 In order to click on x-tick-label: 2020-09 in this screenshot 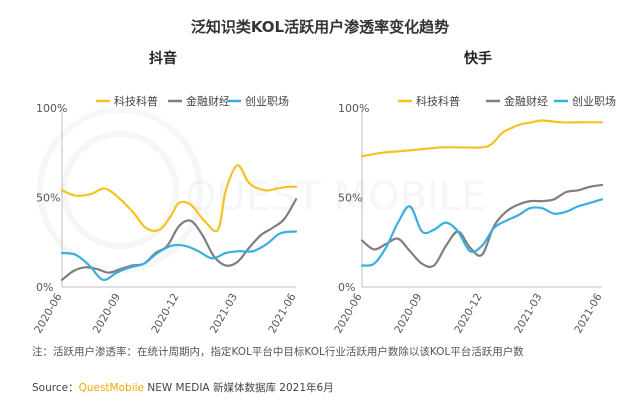, I will do `click(408, 314)`.